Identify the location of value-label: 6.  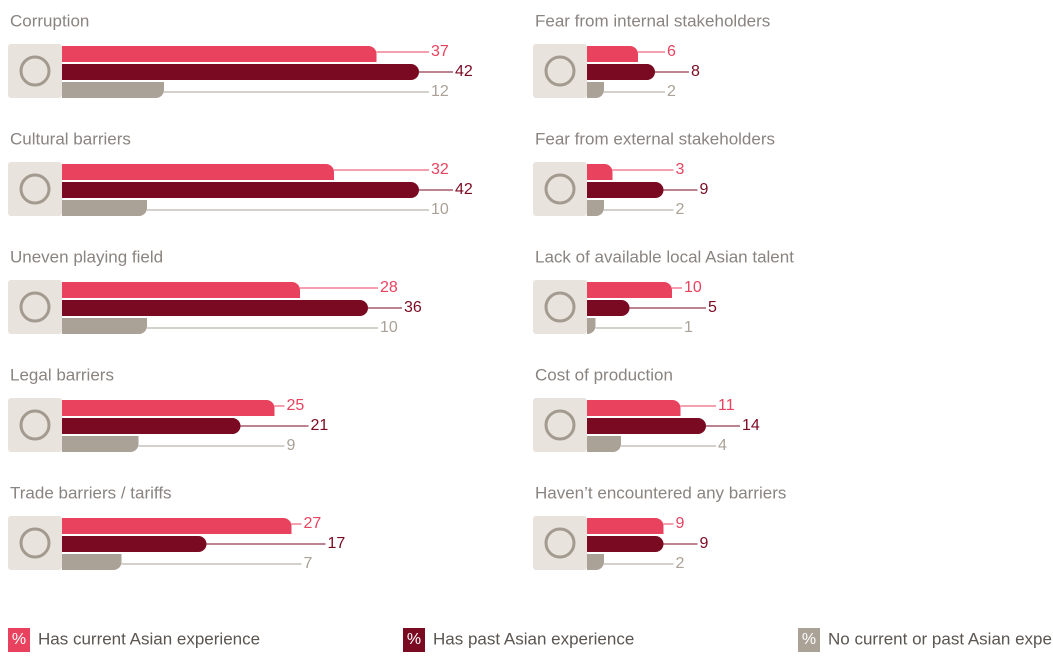
(671, 51).